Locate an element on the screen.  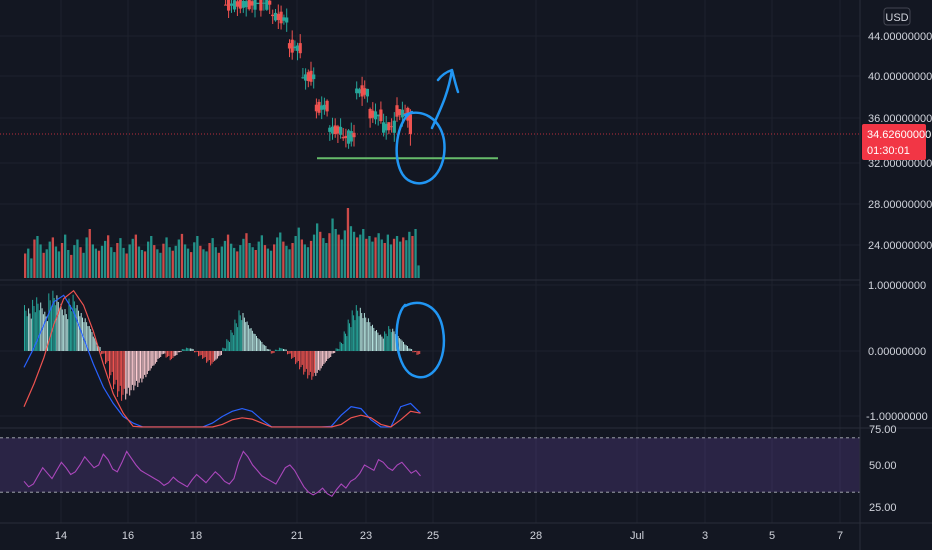
currency-box is located at coordinates (897, 16).